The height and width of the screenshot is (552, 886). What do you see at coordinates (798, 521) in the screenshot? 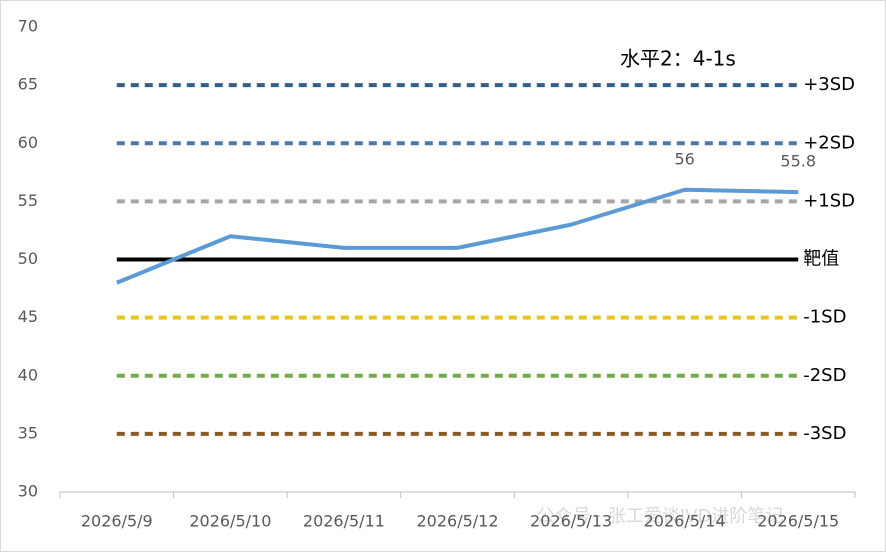
I see `x-tick-label: 2026/5/15` at bounding box center [798, 521].